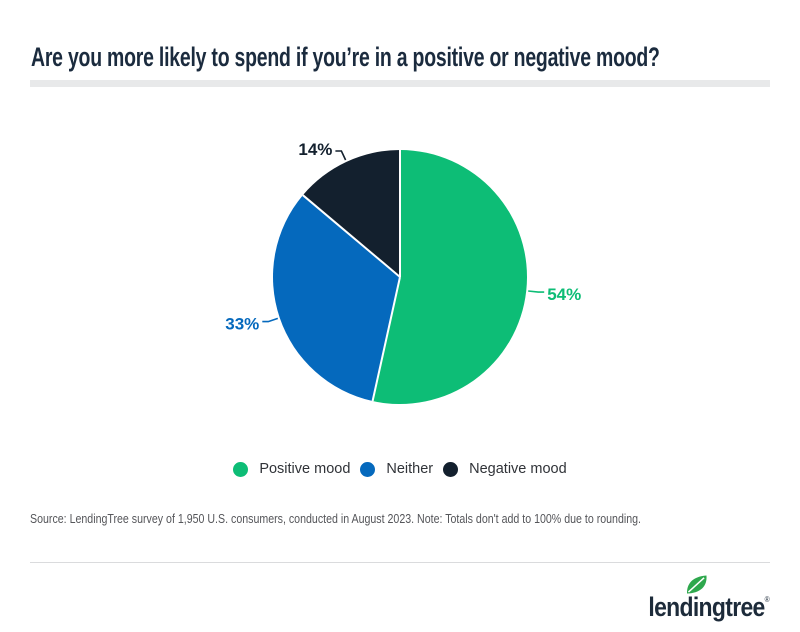  I want to click on pie-slice-negative-mood, so click(351, 213).